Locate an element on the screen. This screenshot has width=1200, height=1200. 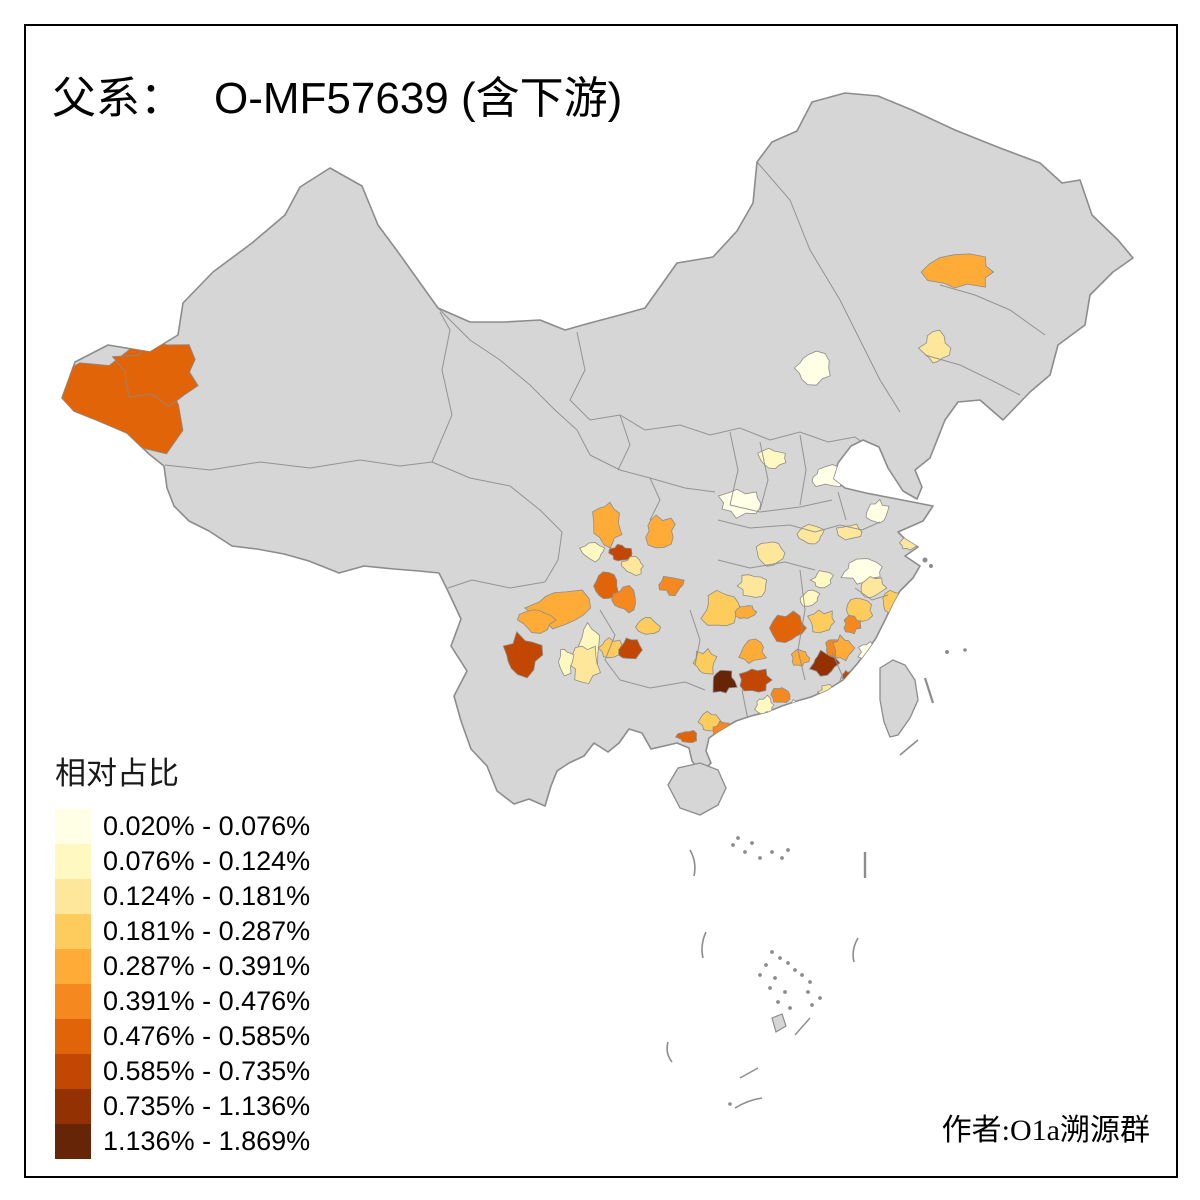
legend-row: 1.136% - 1.869% is located at coordinates (182, 1141).